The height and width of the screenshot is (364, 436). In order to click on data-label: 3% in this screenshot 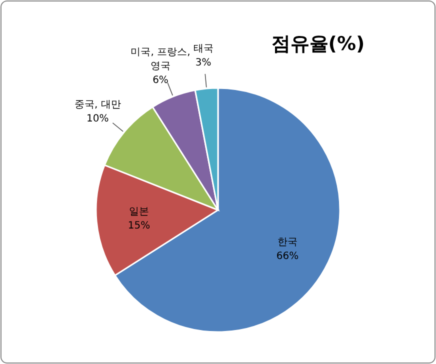, I will do `click(203, 63)`.